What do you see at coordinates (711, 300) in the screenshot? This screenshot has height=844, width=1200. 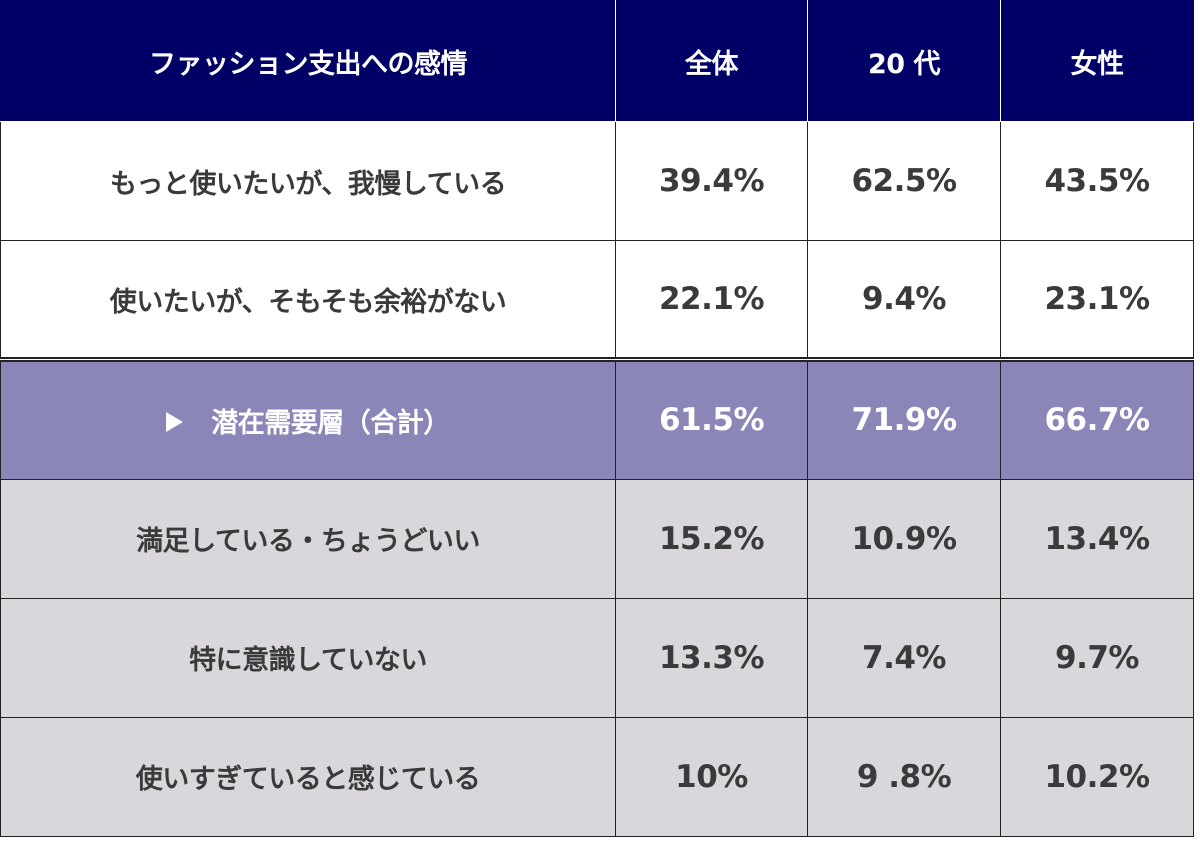 I see `cell-overall: 22.1%` at bounding box center [711, 300].